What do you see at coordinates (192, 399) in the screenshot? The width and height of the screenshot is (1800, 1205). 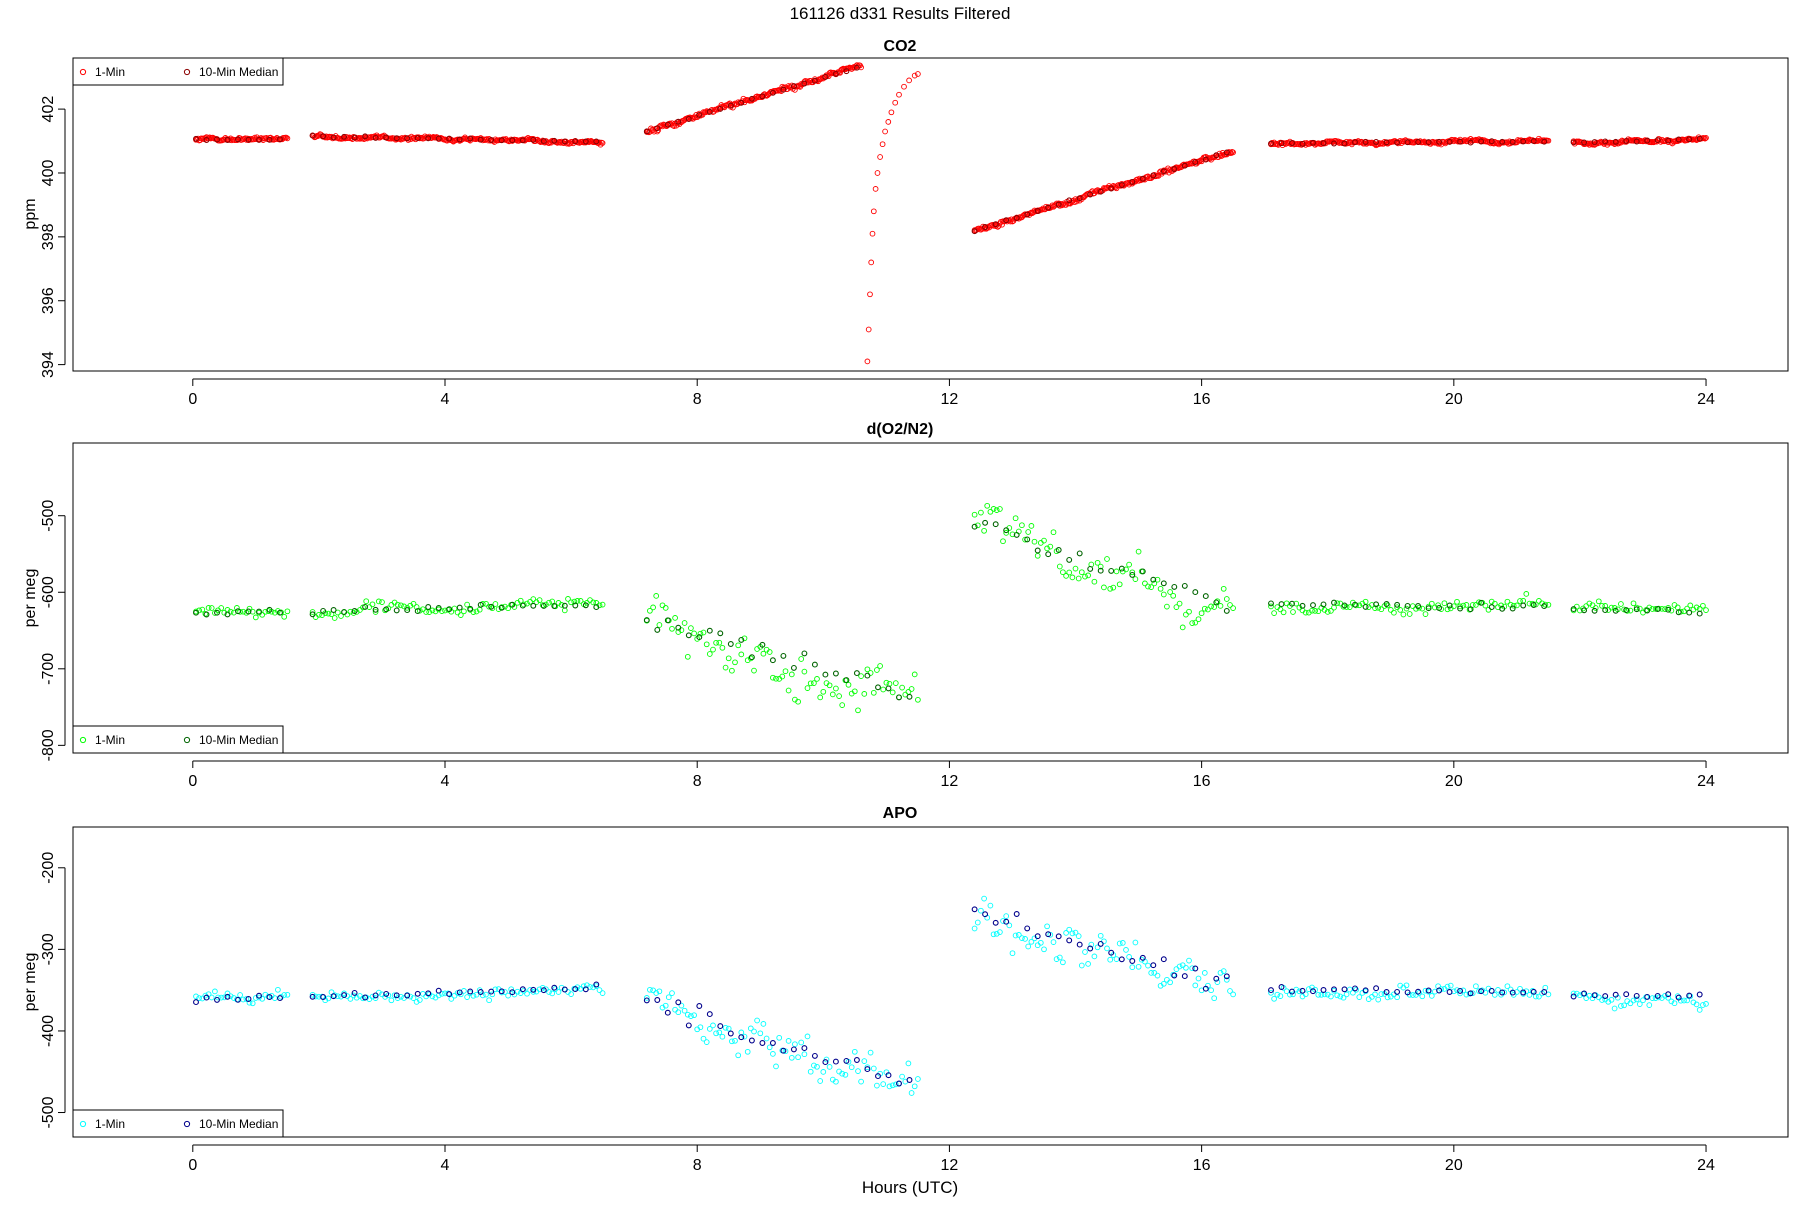 I see `x-tick-label-co2-0: 0` at bounding box center [192, 399].